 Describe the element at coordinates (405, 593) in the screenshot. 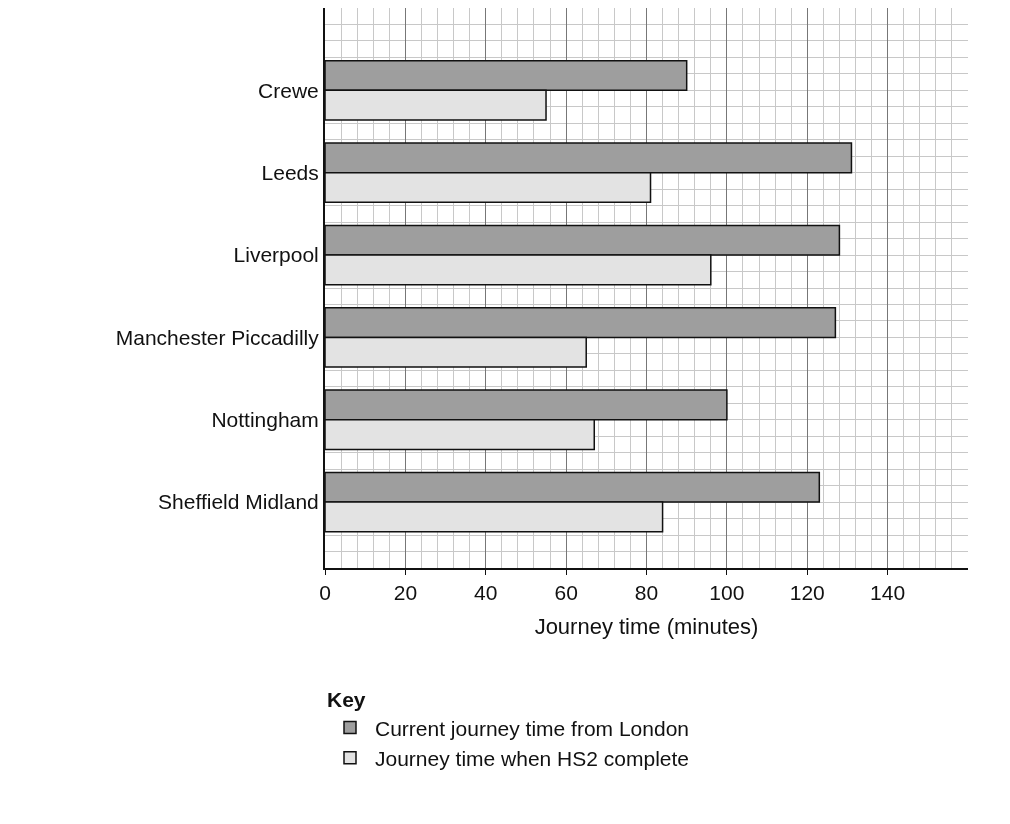

I see `x-tick-label: 20` at that location.